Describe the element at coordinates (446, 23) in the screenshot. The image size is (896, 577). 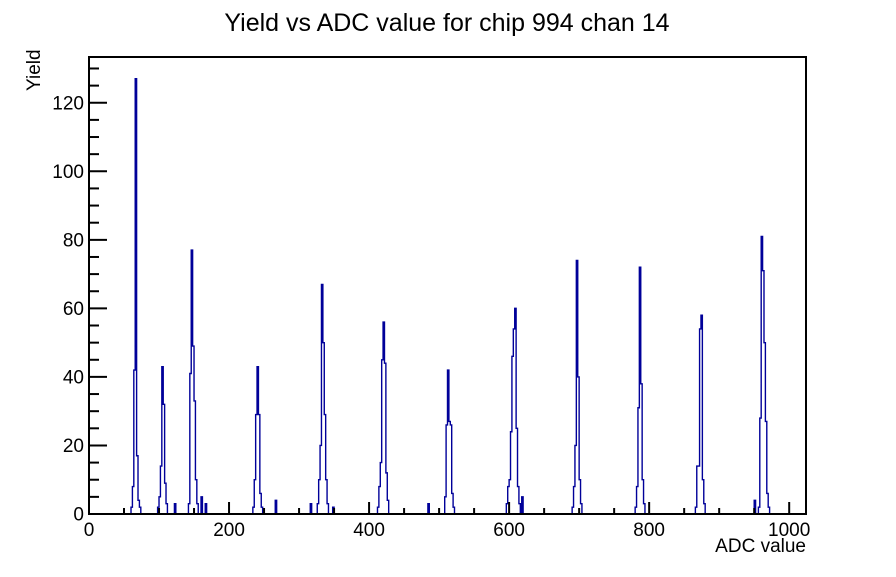
I see `chart-title: Yield vs ADC value for chip 994 chan 14` at that location.